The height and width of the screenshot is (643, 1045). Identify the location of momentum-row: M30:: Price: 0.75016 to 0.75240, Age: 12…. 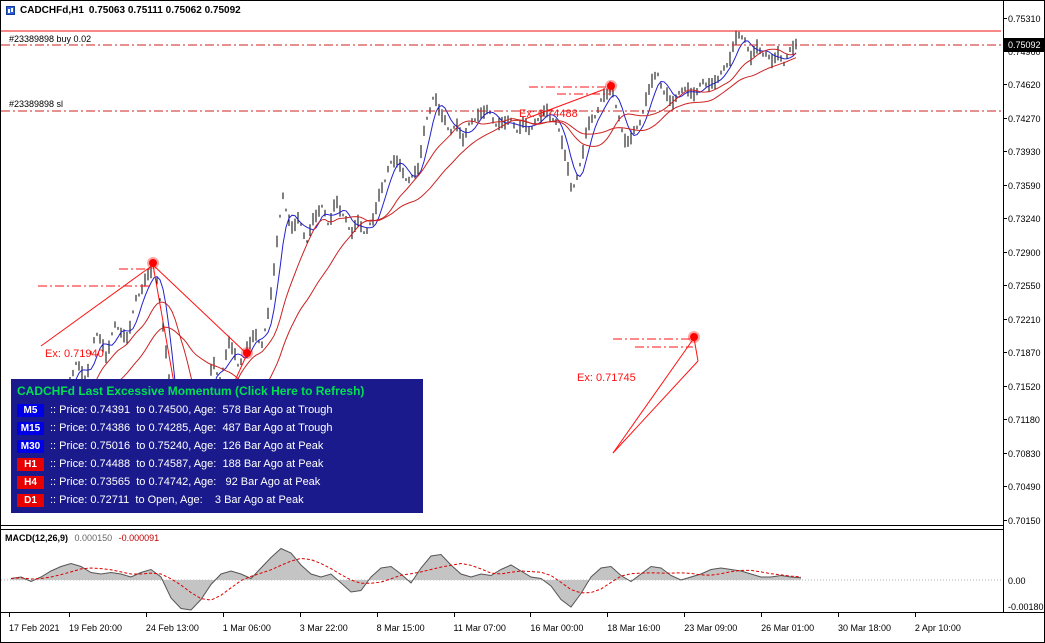
(217, 446).